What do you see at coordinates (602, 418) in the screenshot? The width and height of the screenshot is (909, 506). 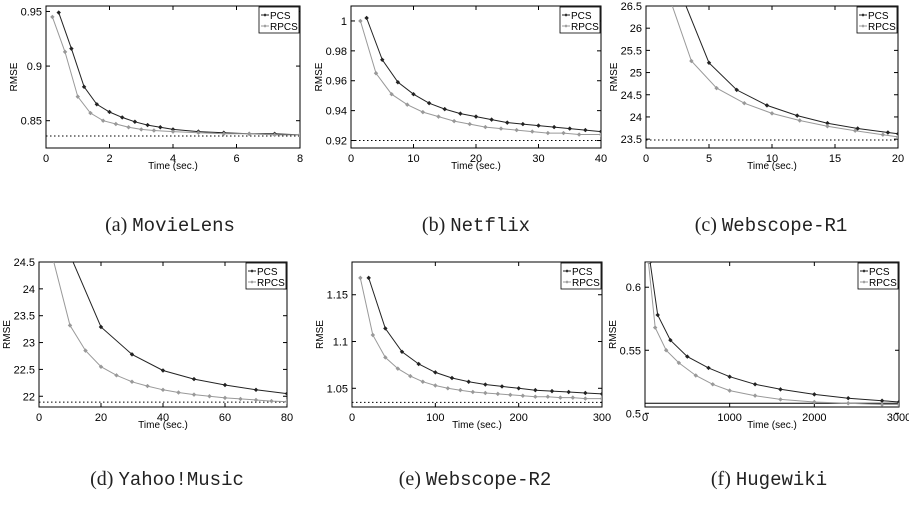 I see `x-tick-label: 300` at bounding box center [602, 418].